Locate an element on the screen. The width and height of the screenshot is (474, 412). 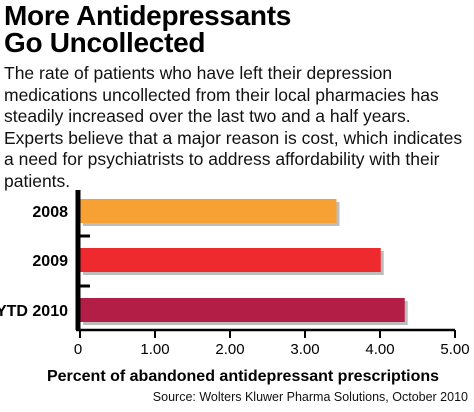
title-line-1: More Antidepressants is located at coordinates (148, 15).